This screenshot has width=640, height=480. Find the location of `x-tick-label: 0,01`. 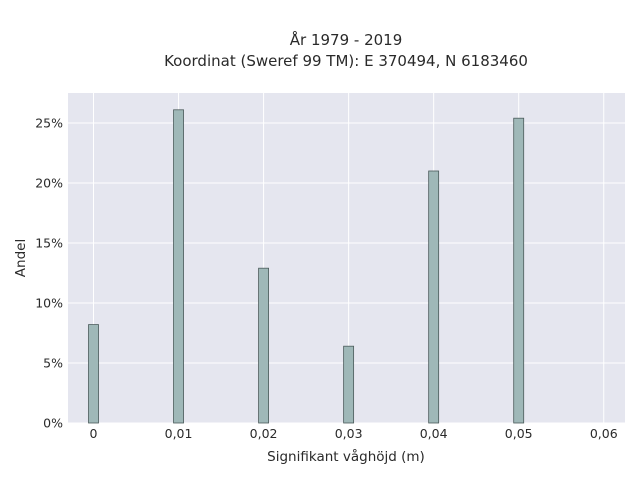

x-tick-label: 0,01 is located at coordinates (179, 433).